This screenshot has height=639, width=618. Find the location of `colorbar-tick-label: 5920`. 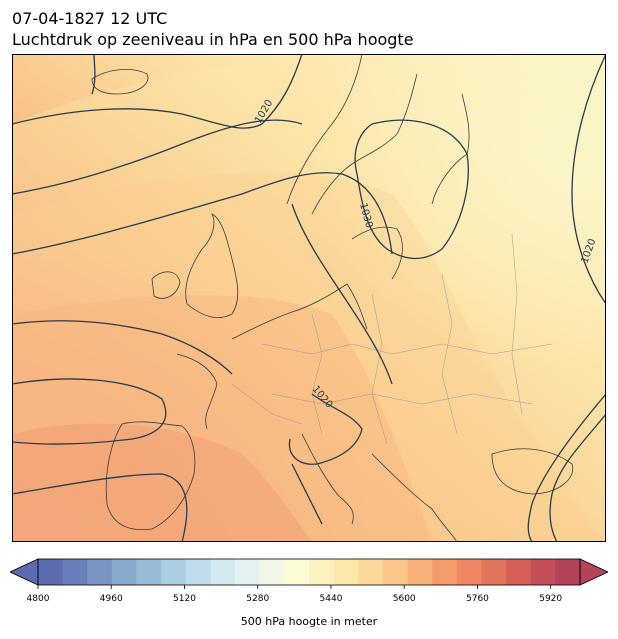

colorbar-tick-label: 5920 is located at coordinates (550, 599).